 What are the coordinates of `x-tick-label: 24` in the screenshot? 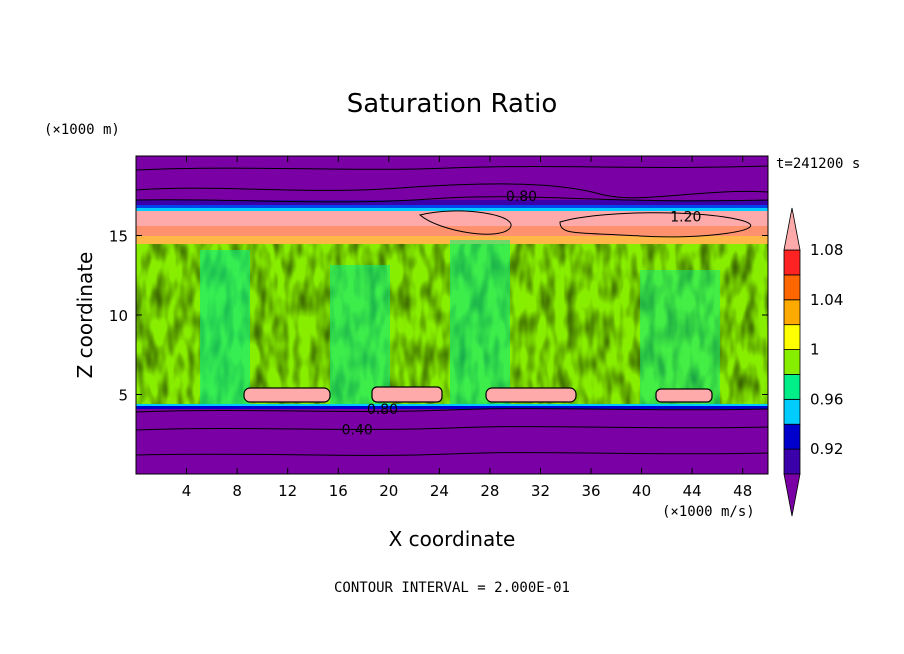 It's located at (439, 491).